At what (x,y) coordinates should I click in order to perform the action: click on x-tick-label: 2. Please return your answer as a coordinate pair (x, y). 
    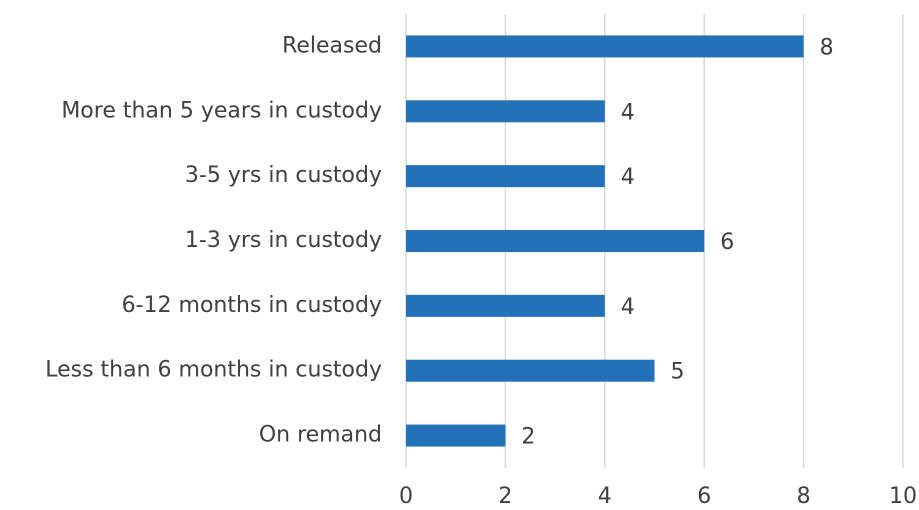
    Looking at the image, I should click on (505, 496).